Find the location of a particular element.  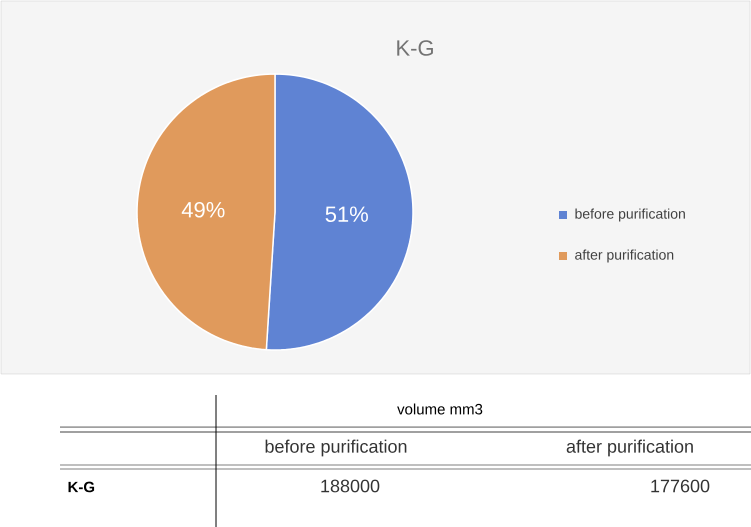

category-label: after purification is located at coordinates (629, 448).